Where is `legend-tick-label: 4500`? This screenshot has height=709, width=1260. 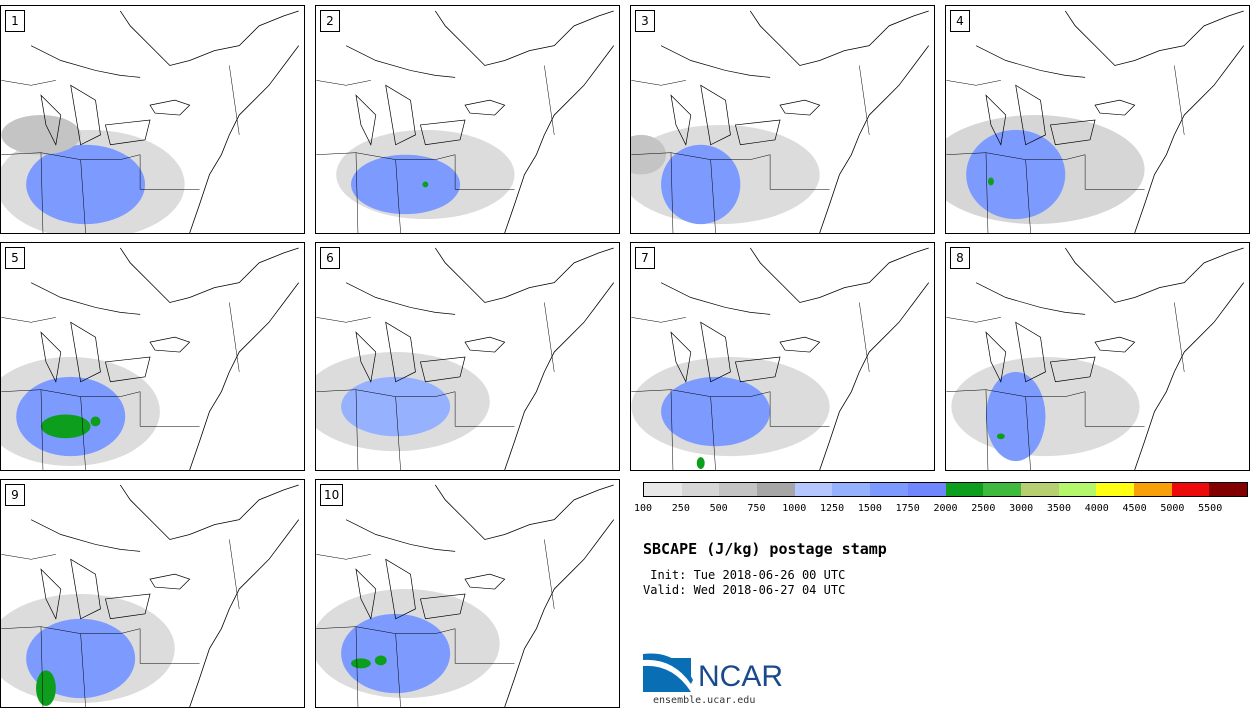
legend-tick-label: 4500 is located at coordinates (1134, 508).